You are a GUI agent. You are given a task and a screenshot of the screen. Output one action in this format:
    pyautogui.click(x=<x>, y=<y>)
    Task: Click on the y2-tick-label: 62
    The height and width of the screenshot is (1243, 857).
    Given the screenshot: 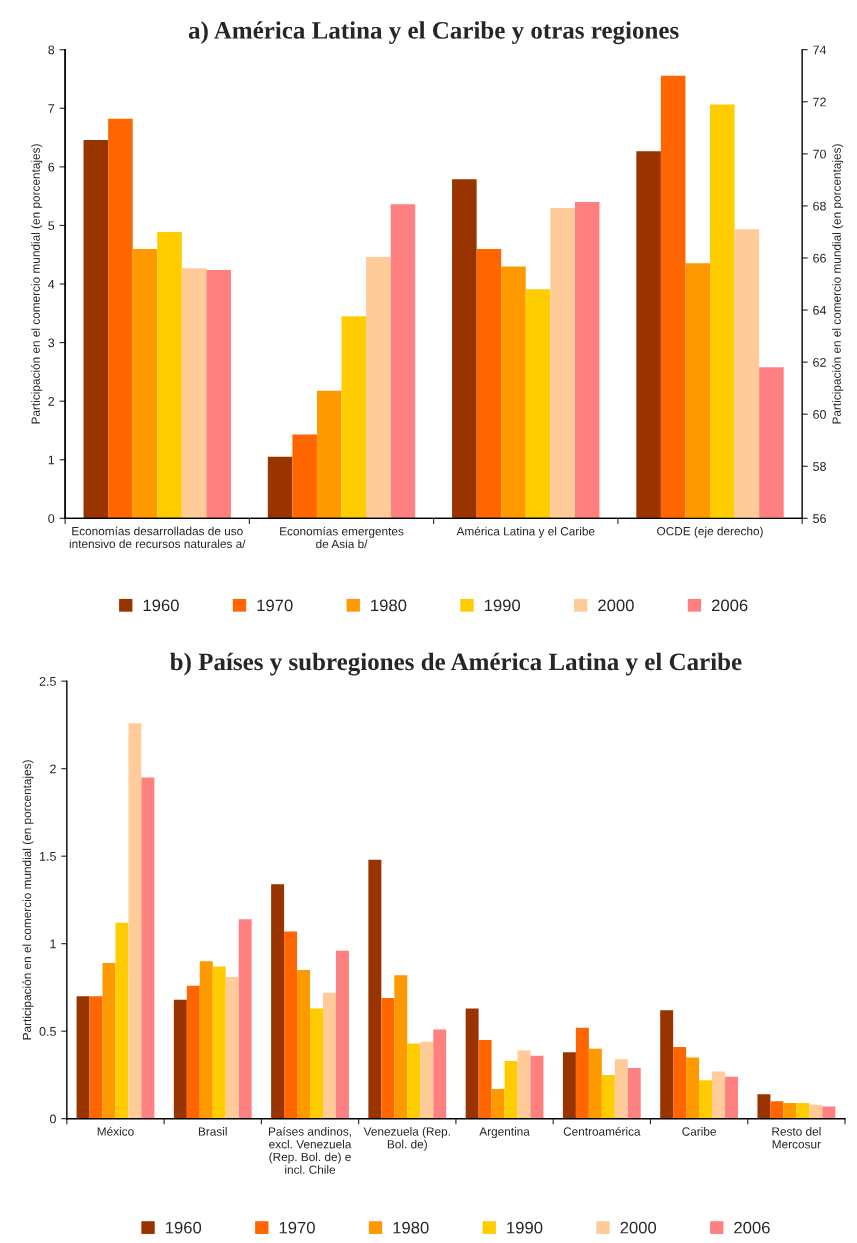 What is the action you would take?
    pyautogui.click(x=819, y=362)
    